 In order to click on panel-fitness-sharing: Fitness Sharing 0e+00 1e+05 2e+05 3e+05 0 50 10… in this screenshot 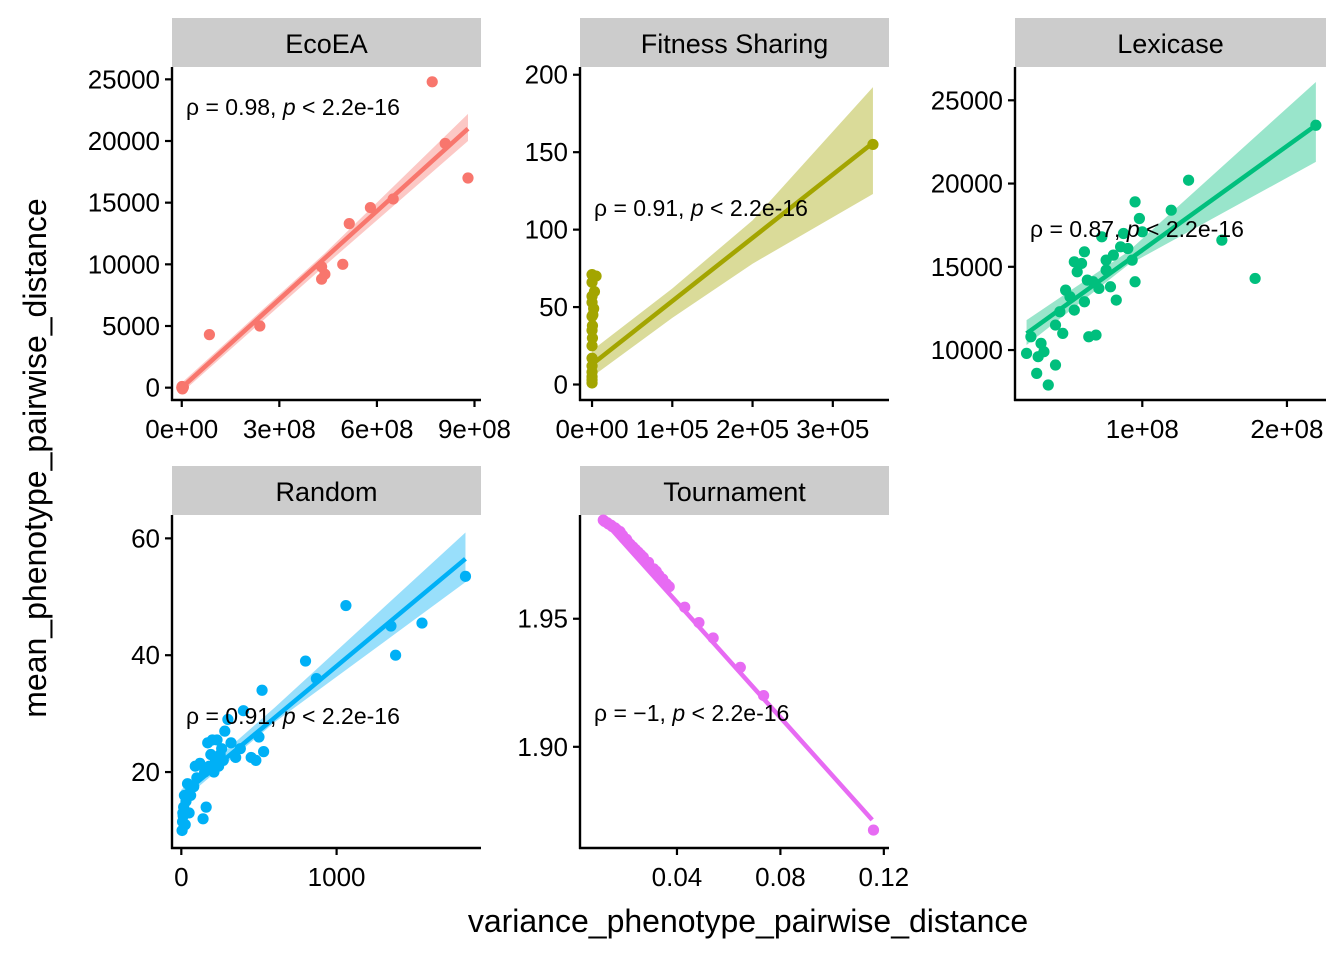, I will do `click(707, 231)`.